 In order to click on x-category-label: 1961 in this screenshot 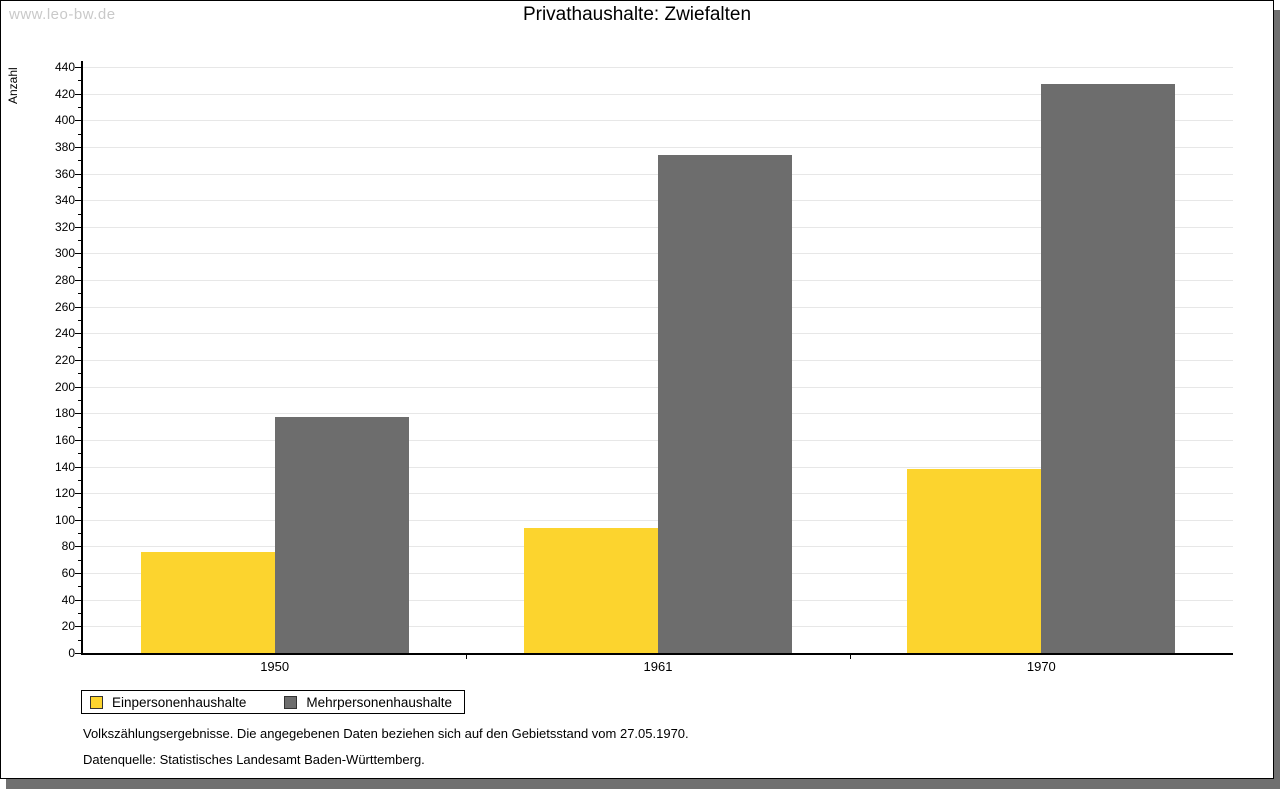, I will do `click(658, 666)`.